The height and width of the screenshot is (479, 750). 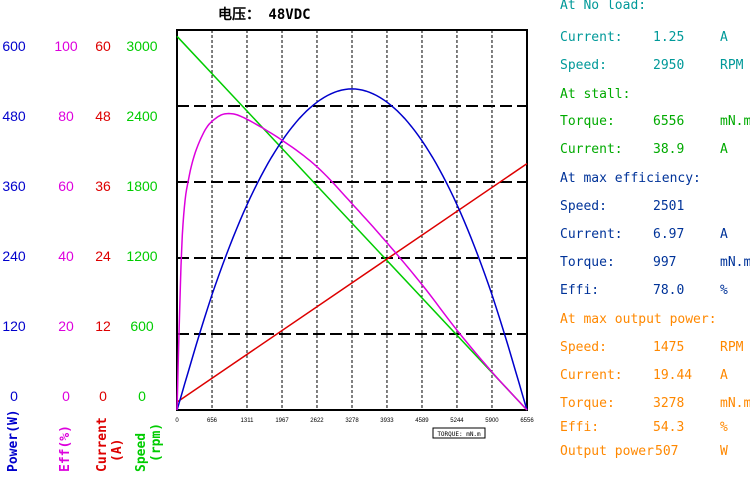 I want to click on x-tick-label: 5244, so click(x=457, y=421).